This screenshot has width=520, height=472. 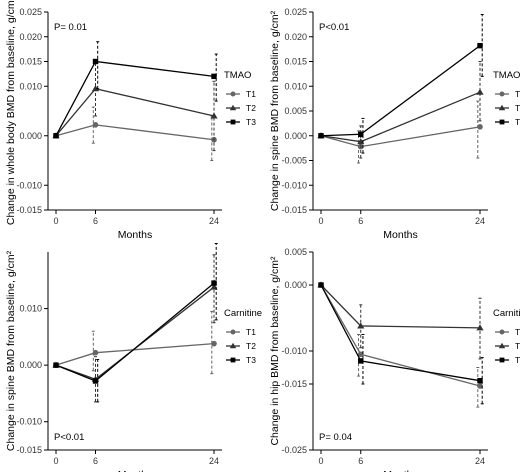 I want to click on series-T2, so click(x=400, y=320).